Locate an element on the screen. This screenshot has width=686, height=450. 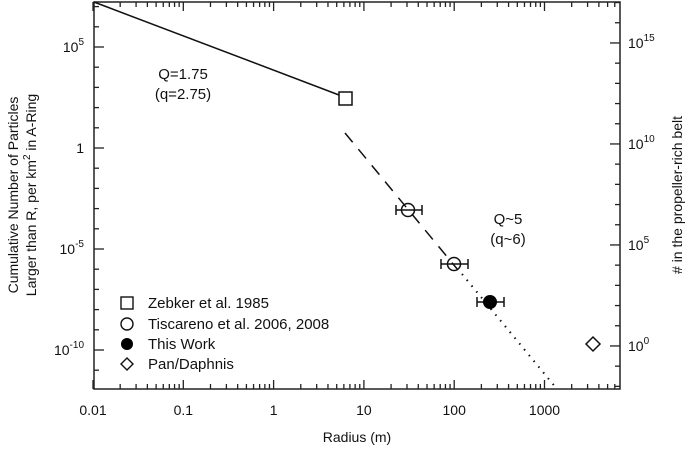
annotation-q5: Q~5 is located at coordinates (508, 219).